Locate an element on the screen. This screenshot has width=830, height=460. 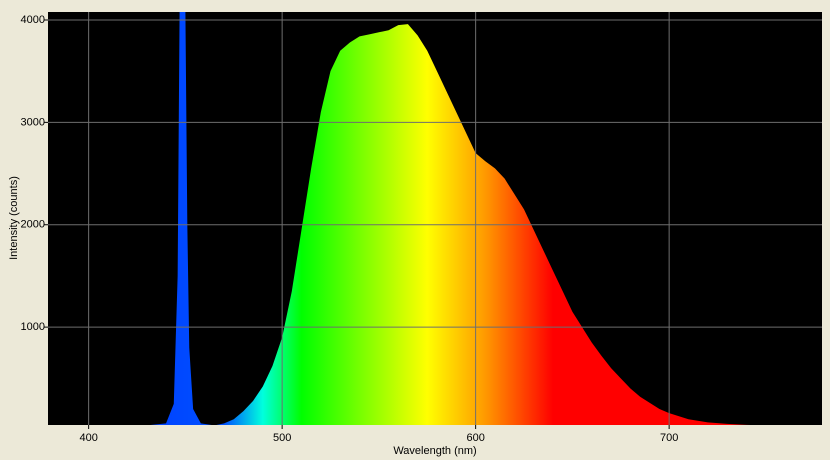
y-tick-label: 1000 is located at coordinates (33, 327).